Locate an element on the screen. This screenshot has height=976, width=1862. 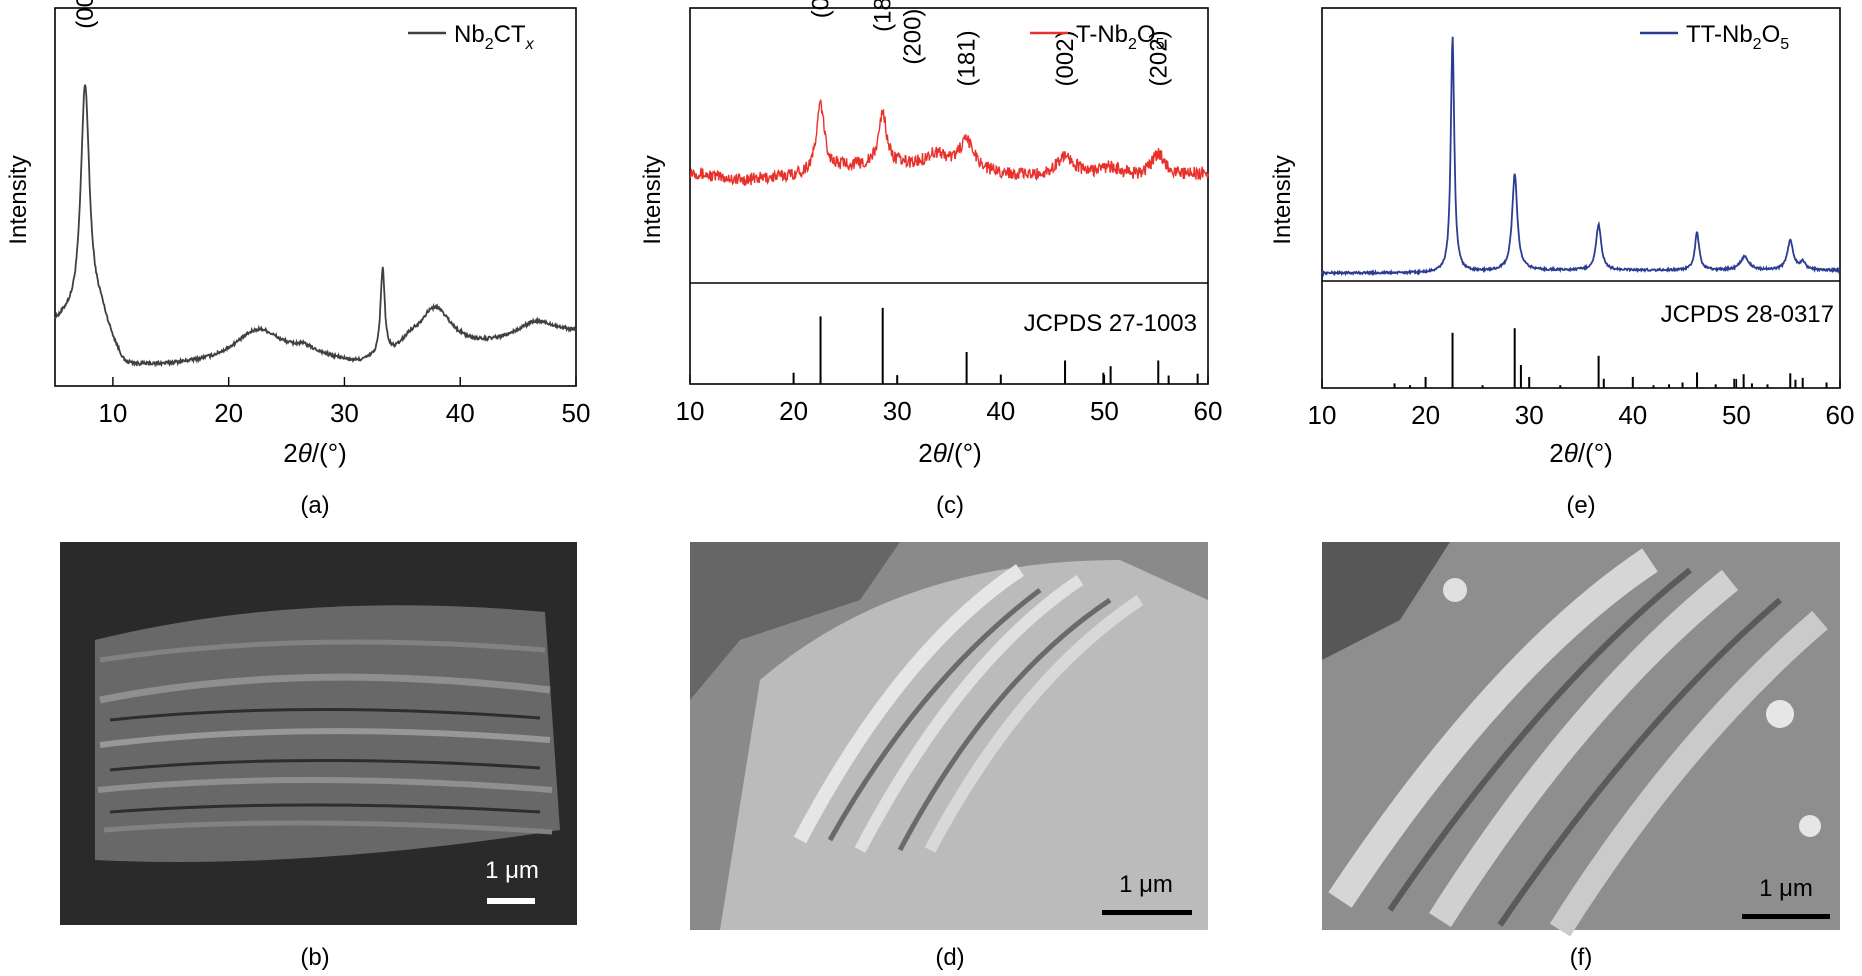
x-tick-labels: 10 20 30 40 50 is located at coordinates (344, 413).